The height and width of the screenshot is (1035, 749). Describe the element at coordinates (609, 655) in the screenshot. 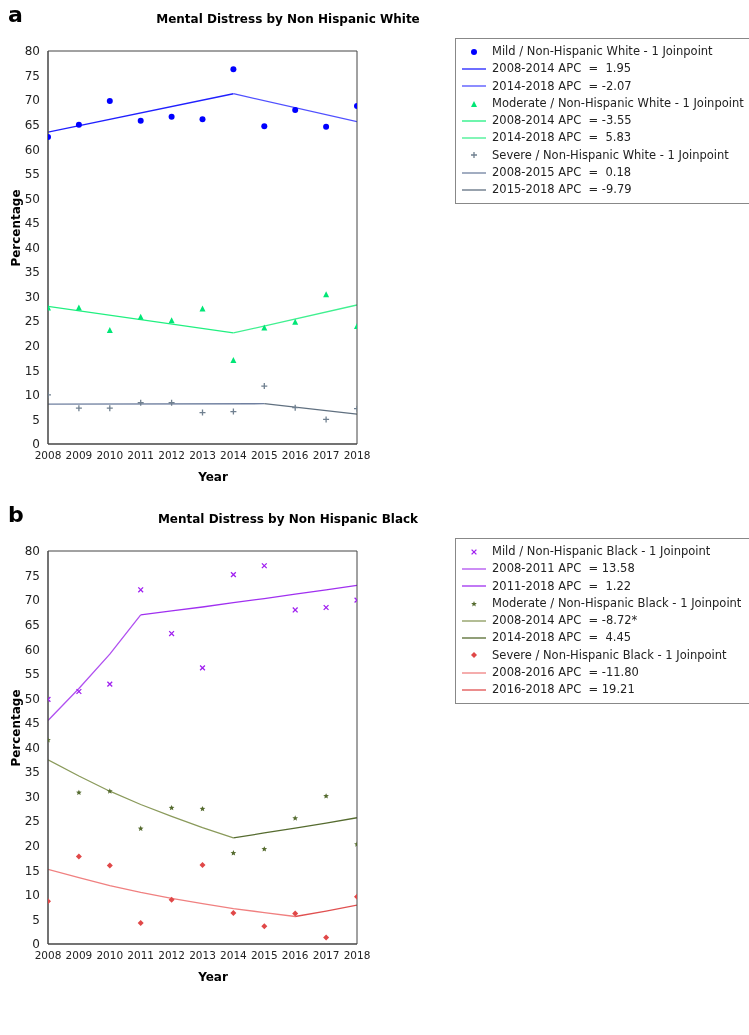

I see `legend-label: Severe / Non-Hispanic Black - 1 Joinpoint` at that location.